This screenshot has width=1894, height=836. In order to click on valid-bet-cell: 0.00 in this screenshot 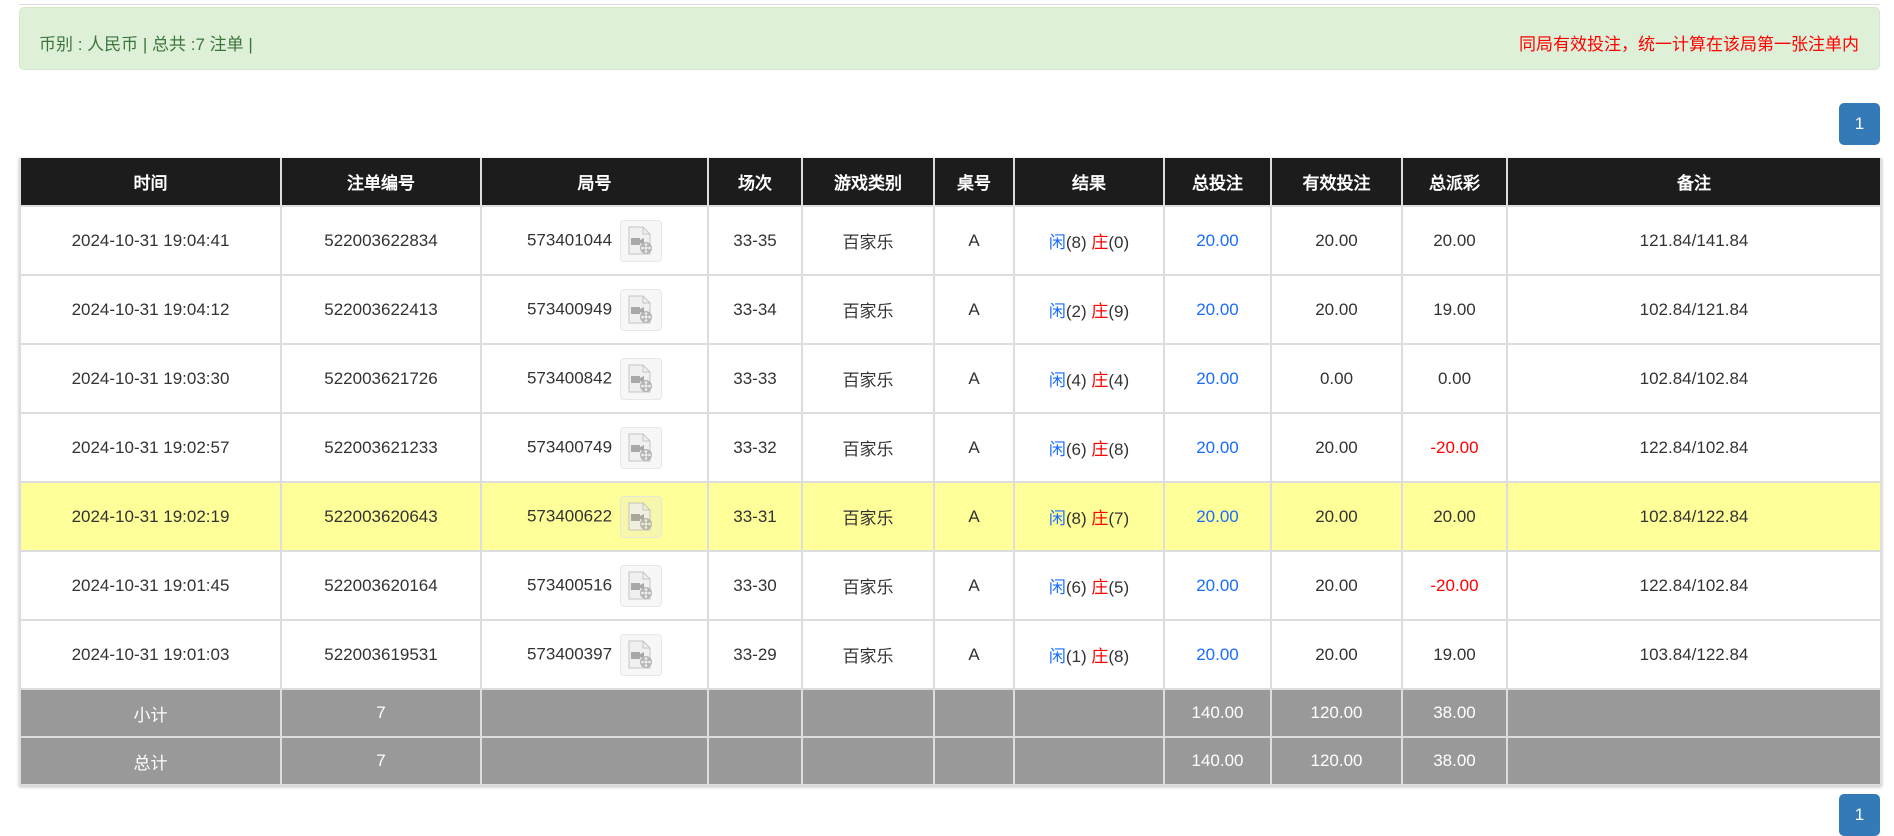, I will do `click(1336, 378)`.